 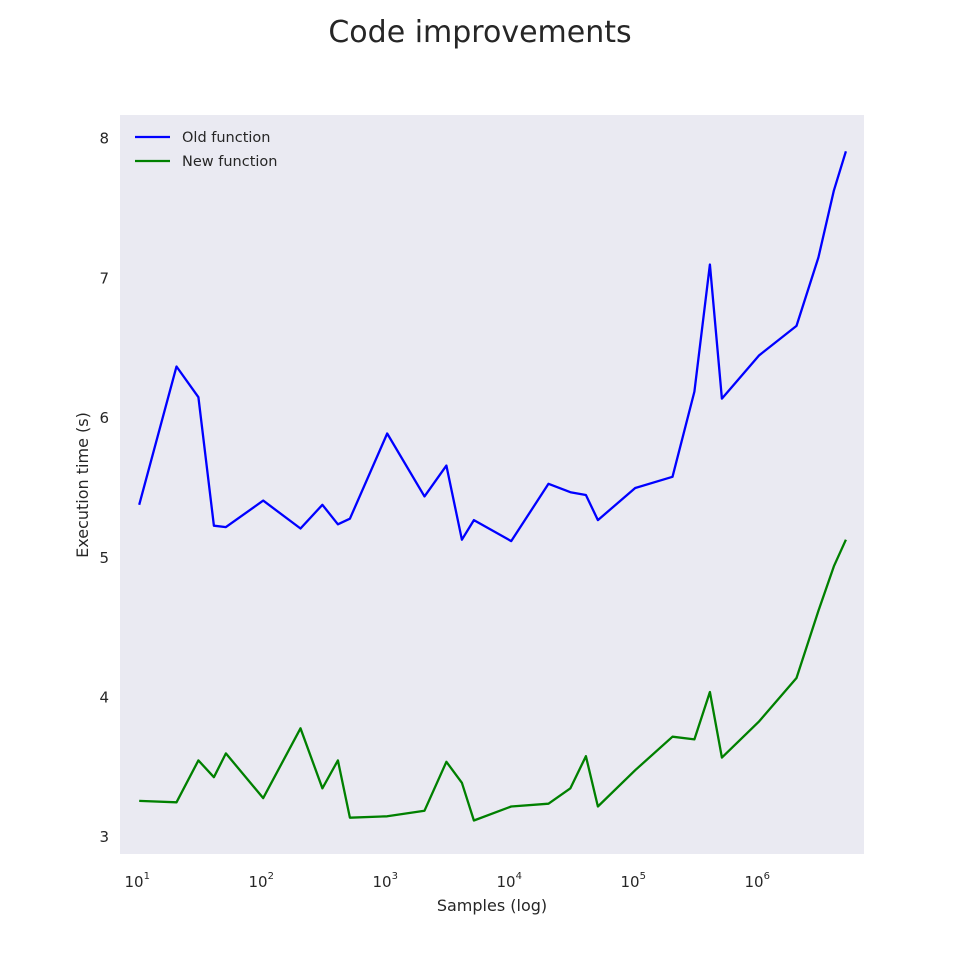 What do you see at coordinates (271, 876) in the screenshot?
I see `x-tick-exponent: 2` at bounding box center [271, 876].